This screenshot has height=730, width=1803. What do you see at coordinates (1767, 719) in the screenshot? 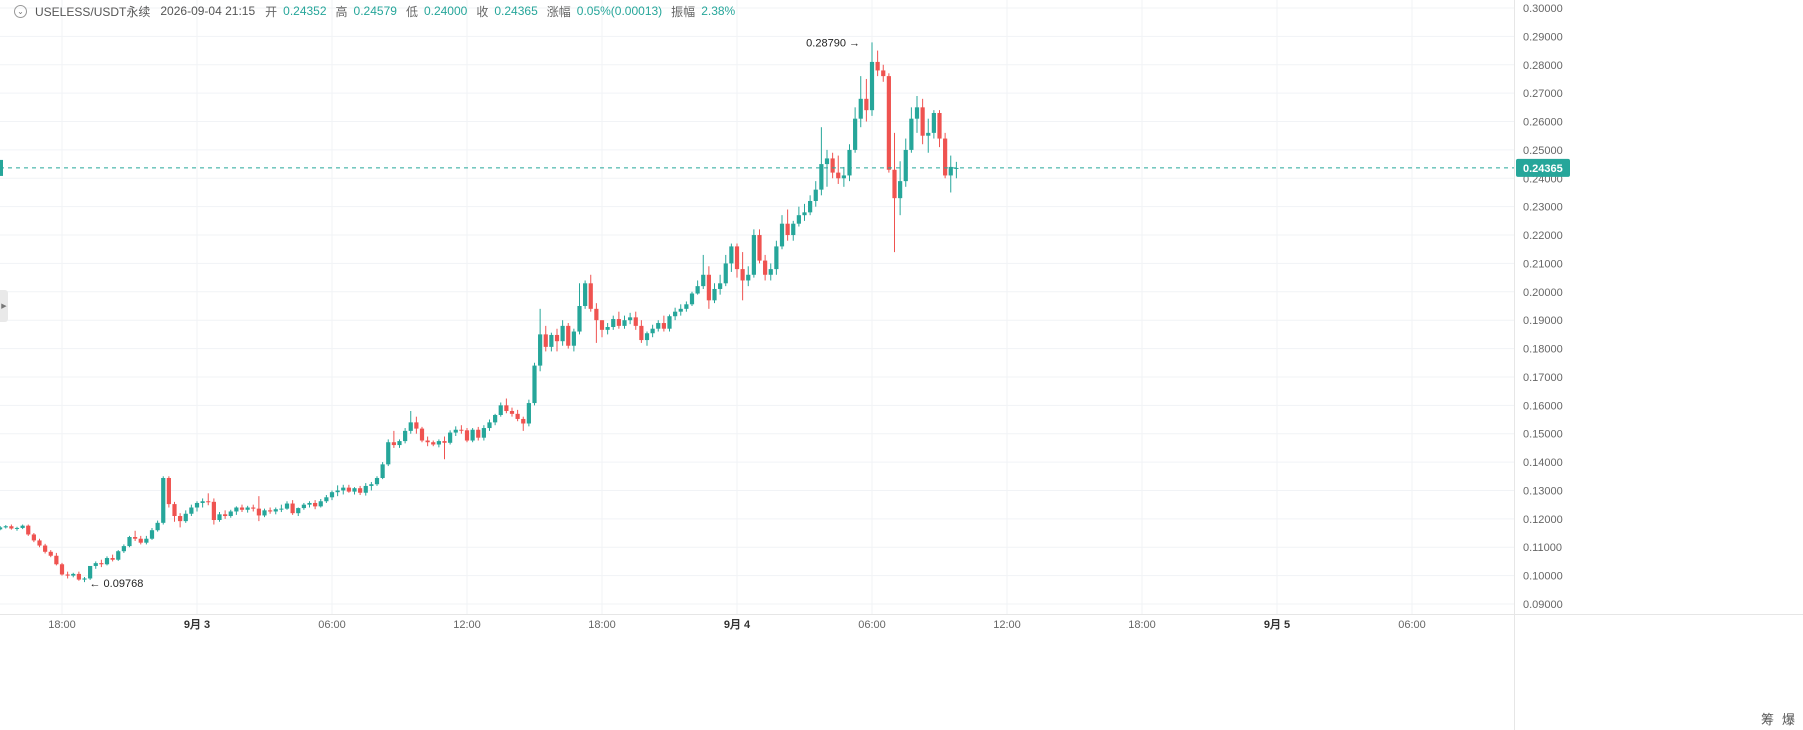
I see `chip-distribution-button: 筹` at bounding box center [1767, 719].